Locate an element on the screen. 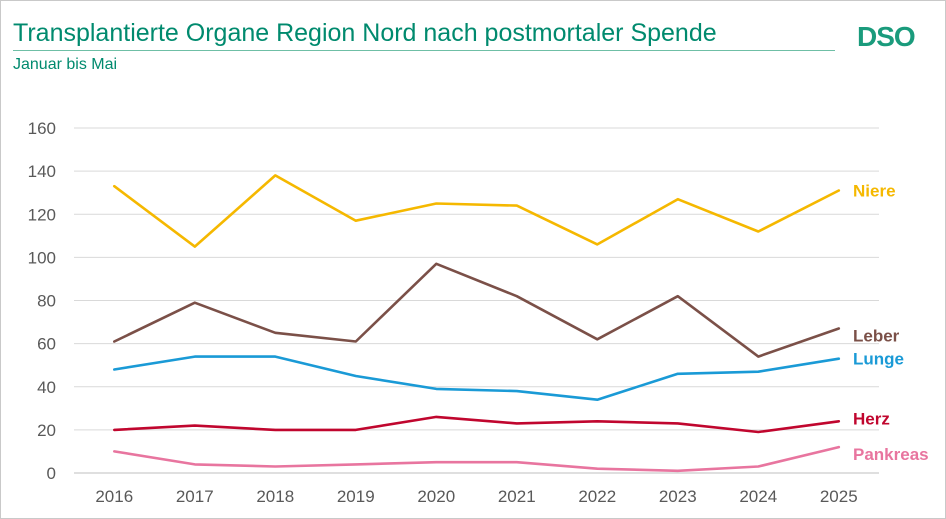  y-tick-label: 0 is located at coordinates (51, 473).